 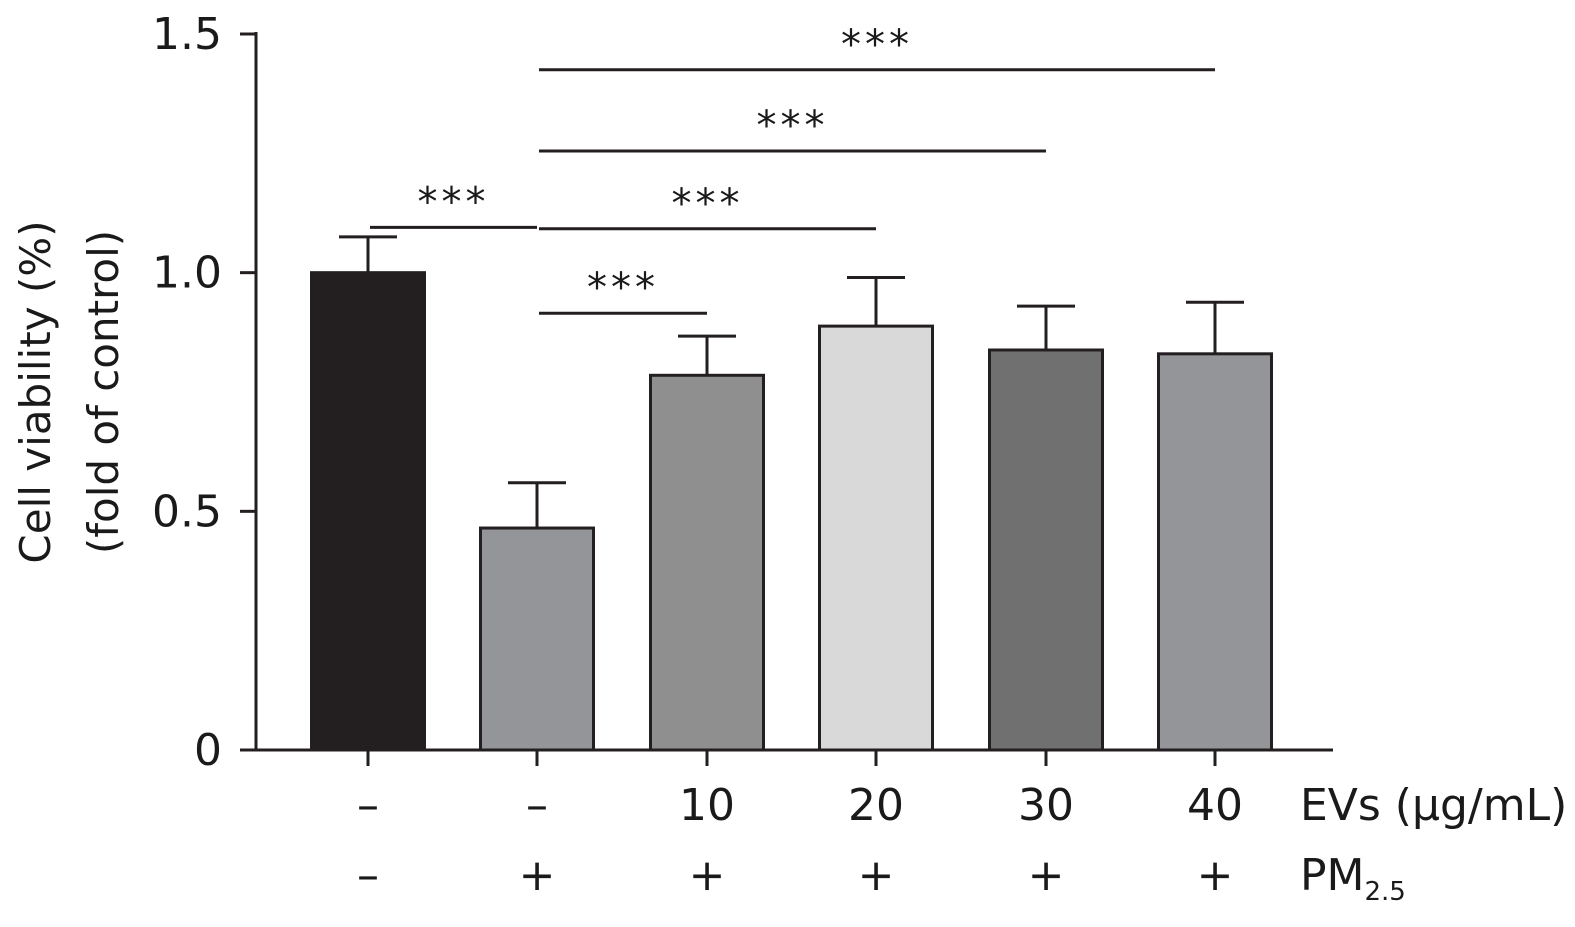 I want to click on significance-bracket-2: ***, so click(x=623, y=290).